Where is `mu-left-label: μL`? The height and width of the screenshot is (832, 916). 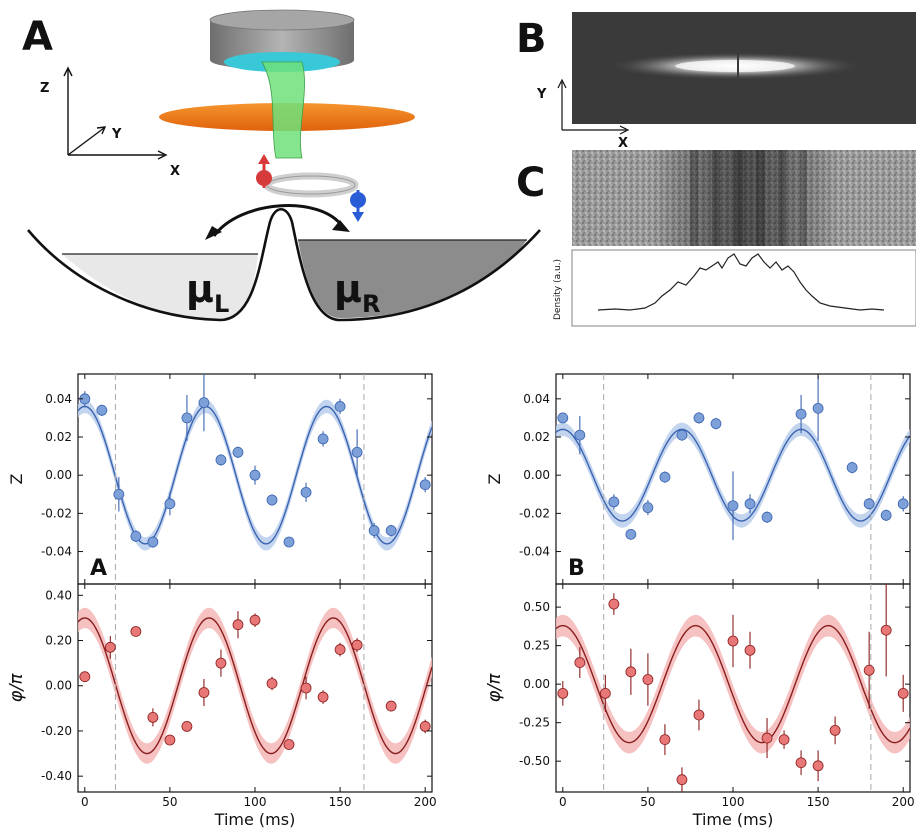
mu-left-label: μL is located at coordinates (207, 292).